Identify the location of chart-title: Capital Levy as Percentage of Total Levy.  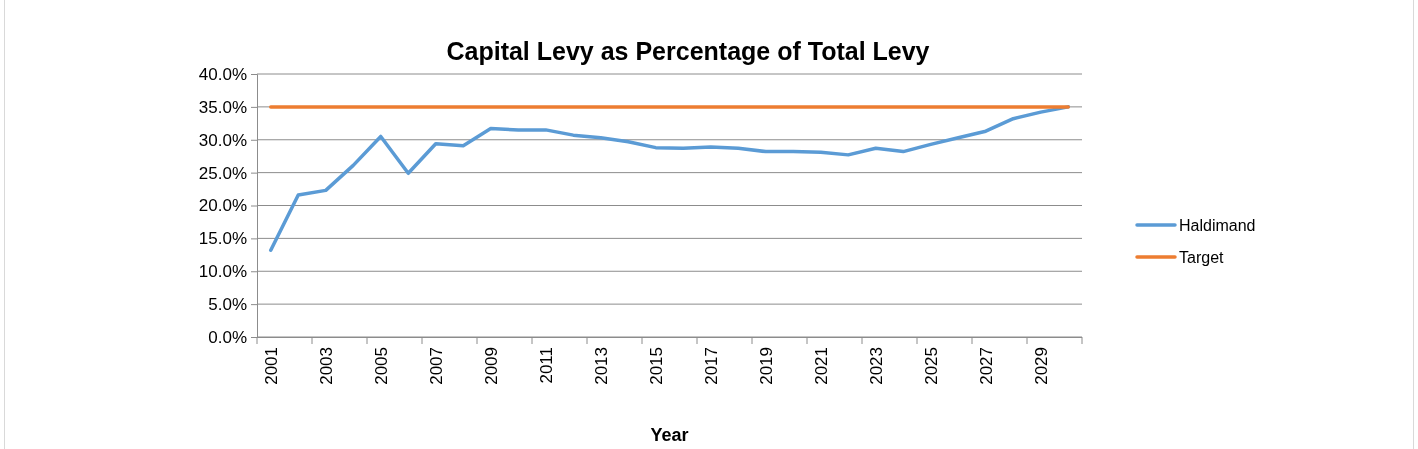
(688, 51).